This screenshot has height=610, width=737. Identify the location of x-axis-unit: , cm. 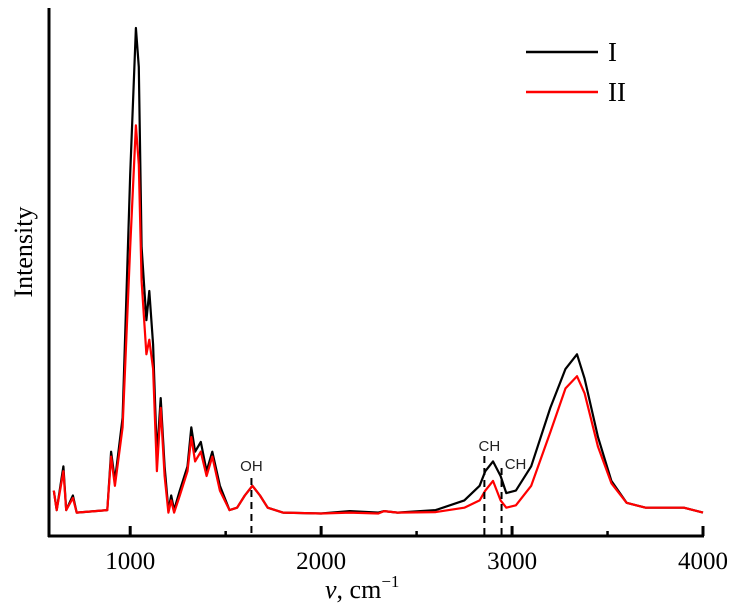
(359, 589).